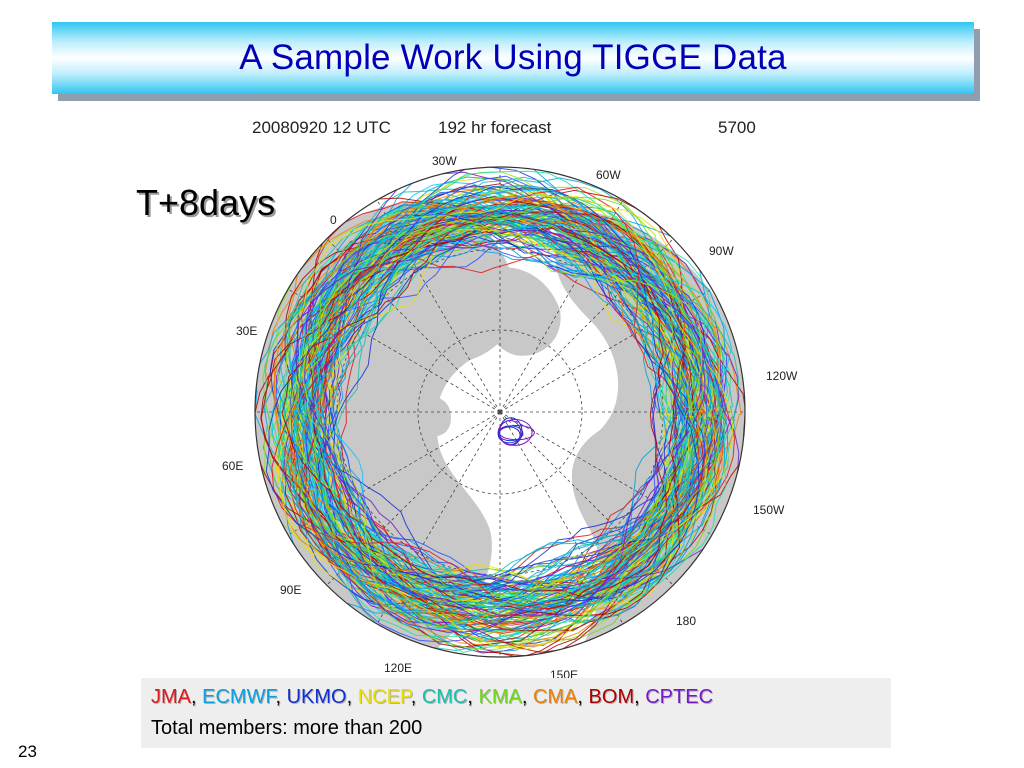 The height and width of the screenshot is (768, 1024). I want to click on slide-title: A Sample Work Using TIGGE Data, so click(513, 57).